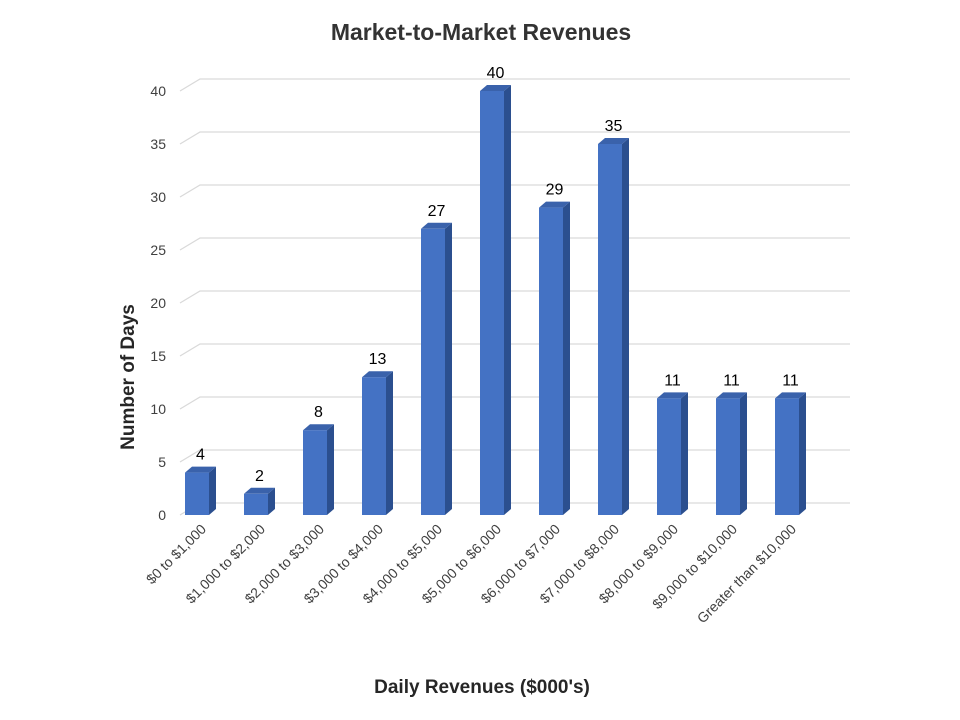  Describe the element at coordinates (158, 250) in the screenshot. I see `y-tick-label: 25` at that location.